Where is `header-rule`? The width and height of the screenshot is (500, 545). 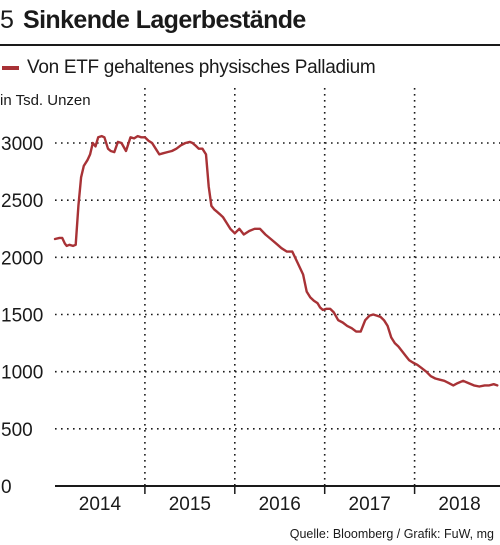
header-rule is located at coordinates (250, 45).